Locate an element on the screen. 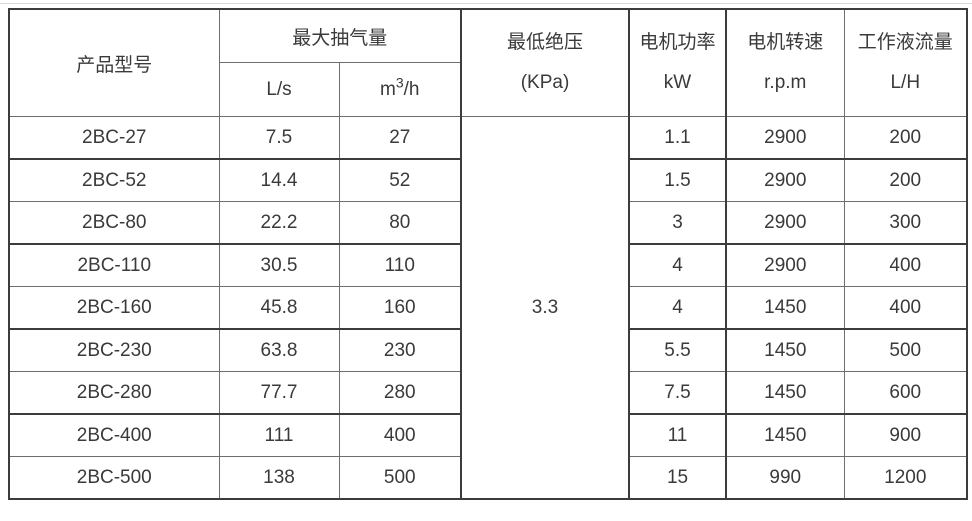 The height and width of the screenshot is (521, 972). cell-model: 2BC-280 is located at coordinates (114, 393).